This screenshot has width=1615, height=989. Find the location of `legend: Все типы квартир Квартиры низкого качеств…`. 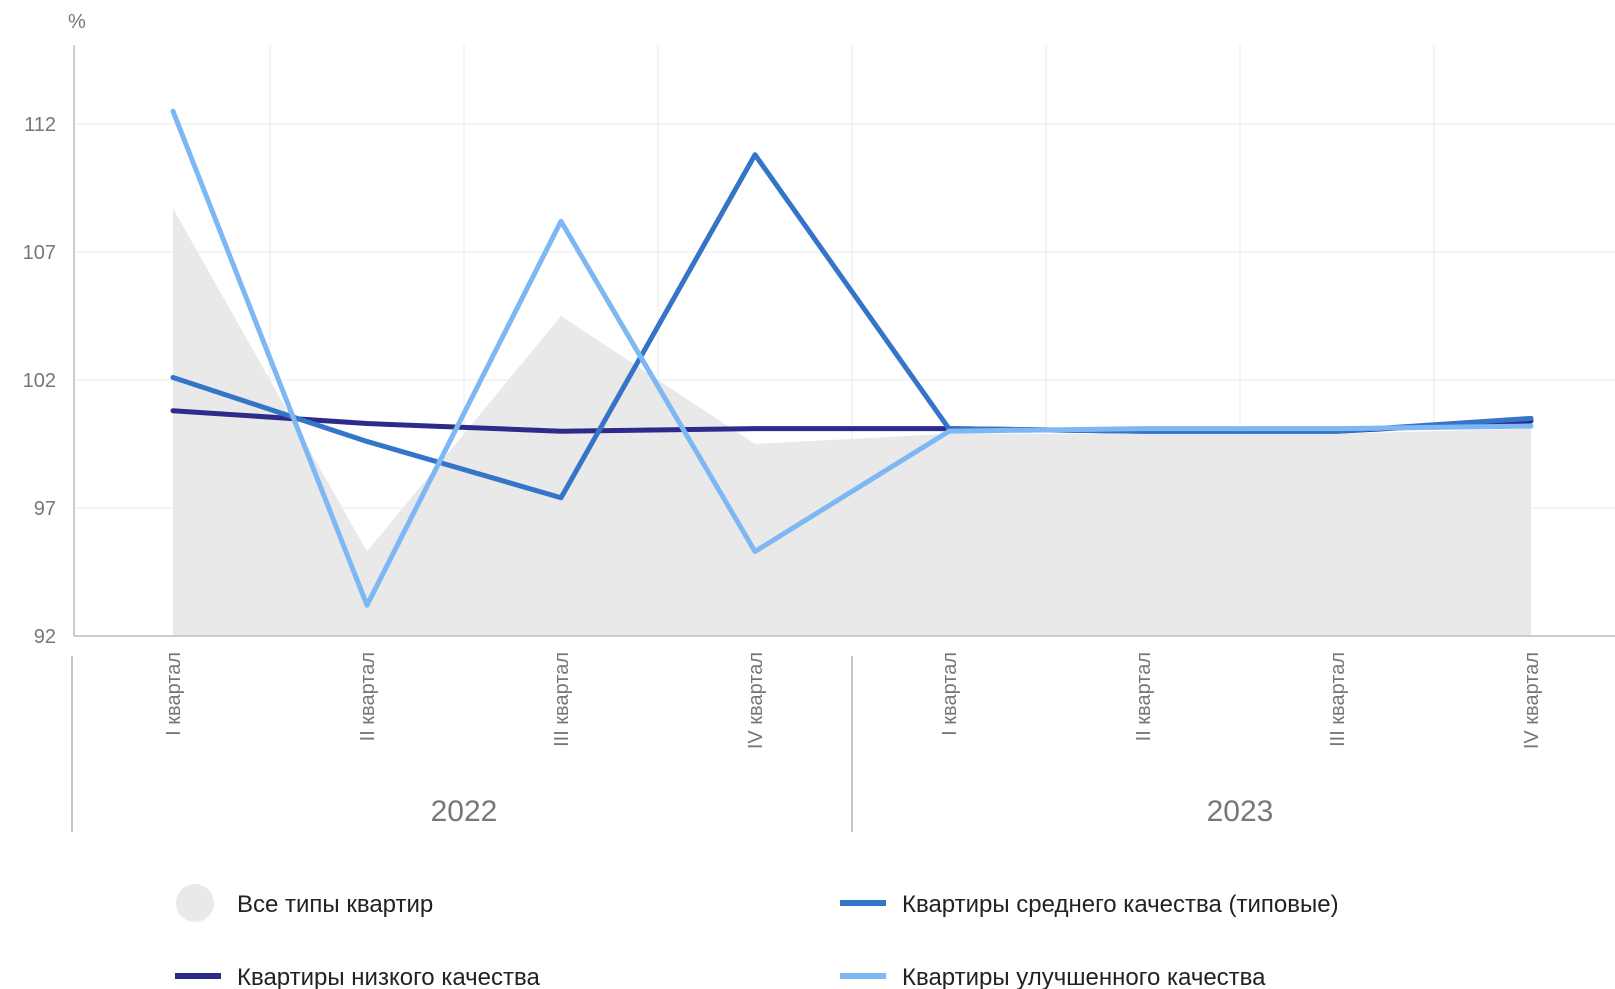

legend: Все типы квартир Квартиры низкого качеств… is located at coordinates (757, 936).